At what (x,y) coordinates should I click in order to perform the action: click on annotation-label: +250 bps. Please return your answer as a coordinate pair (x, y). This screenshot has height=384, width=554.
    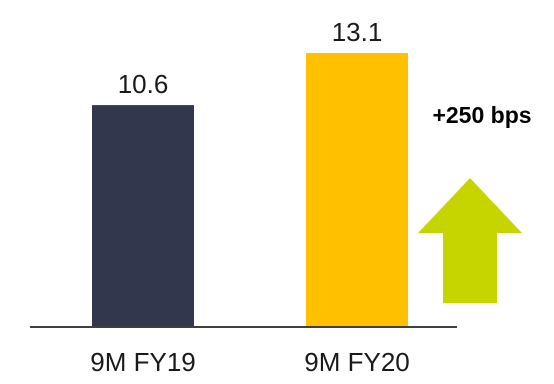
    Looking at the image, I should click on (481, 115).